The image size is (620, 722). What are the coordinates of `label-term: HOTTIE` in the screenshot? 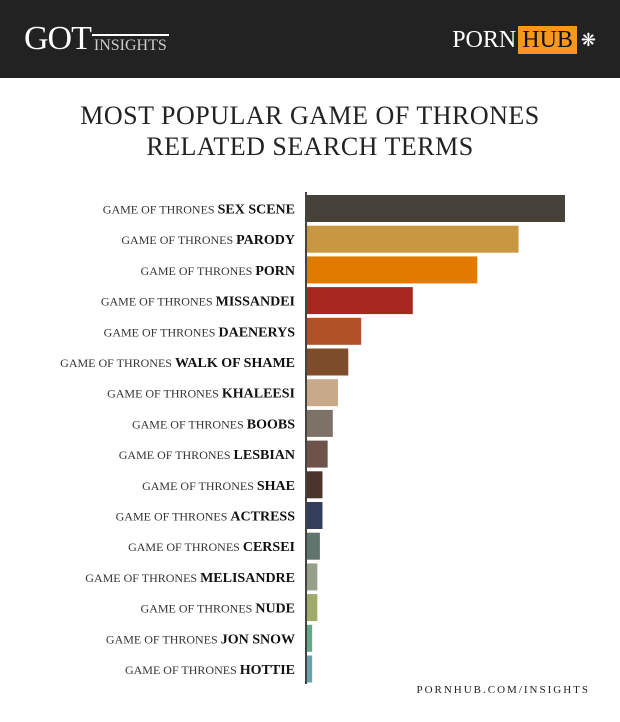 It's located at (267, 670).